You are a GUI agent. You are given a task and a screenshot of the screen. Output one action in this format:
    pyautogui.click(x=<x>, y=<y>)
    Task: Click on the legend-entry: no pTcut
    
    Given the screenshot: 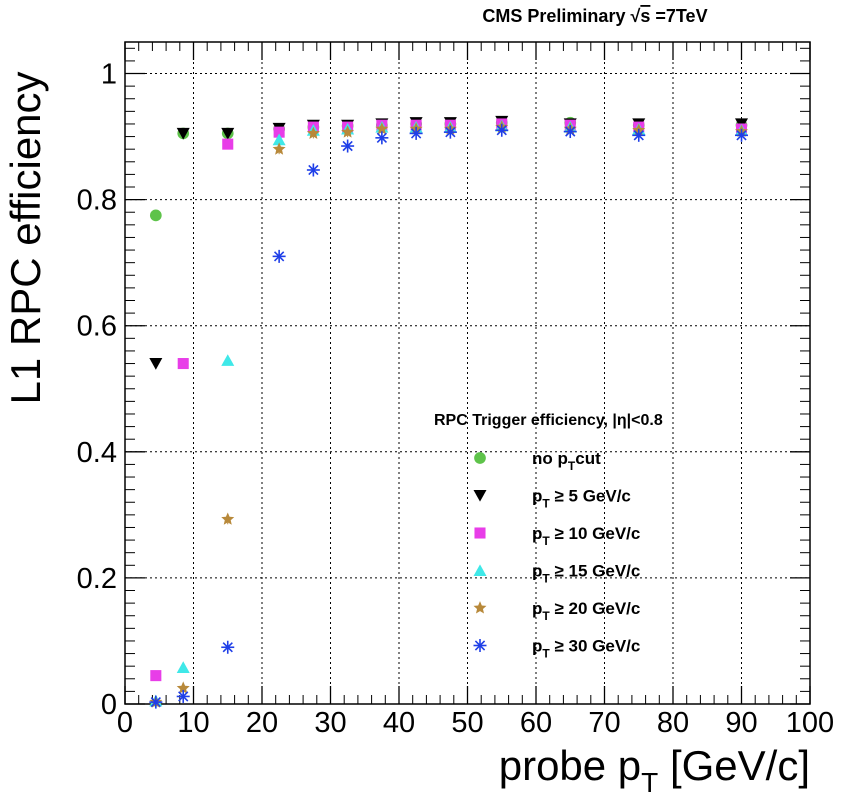 What is the action you would take?
    pyautogui.click(x=537, y=461)
    